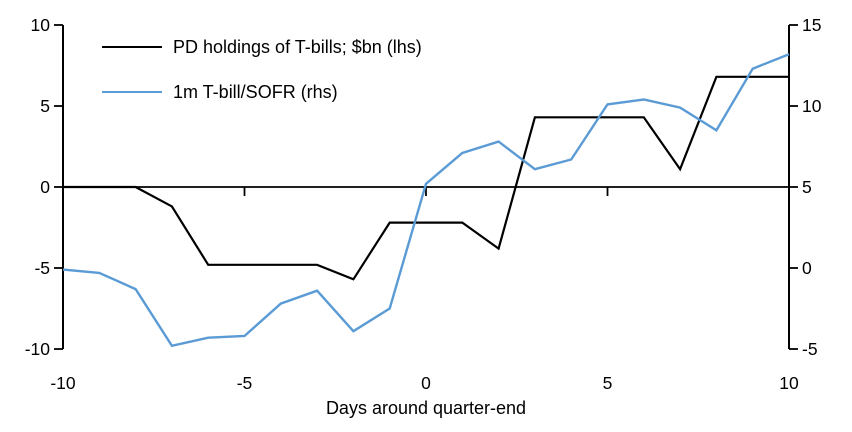  I want to click on legend-line-swatch-black, so click(132, 47).